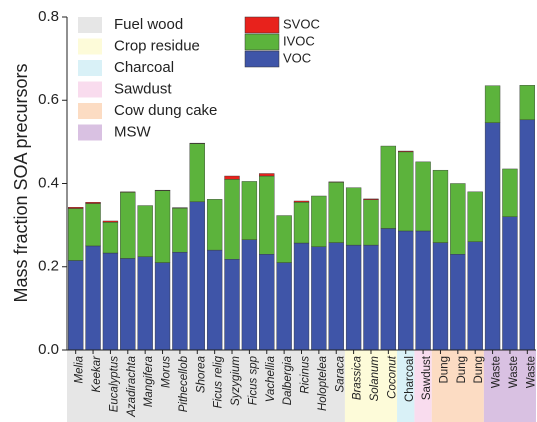 The image size is (537, 422). Describe the element at coordinates (80, 369) in the screenshot. I see `x-tick-label: Melia` at that location.